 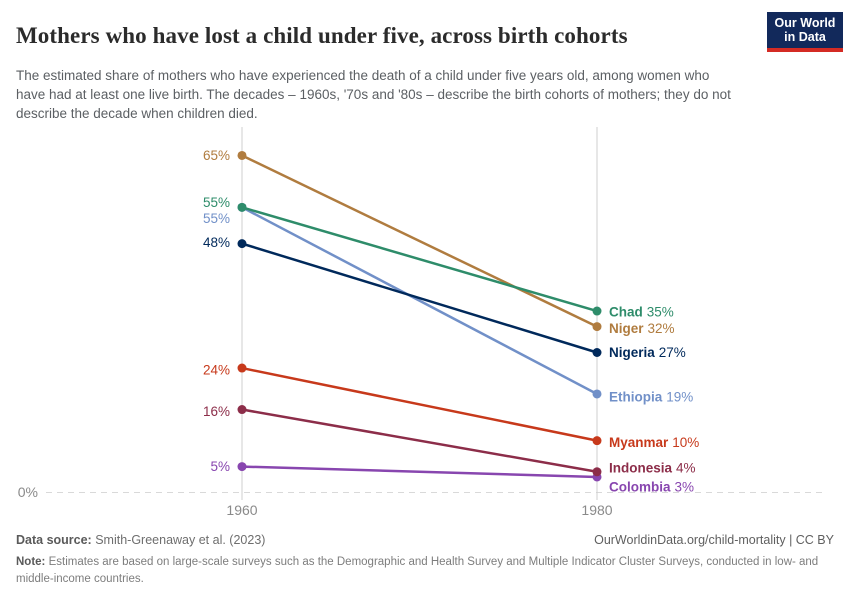 What do you see at coordinates (640, 486) in the screenshot?
I see `entity-name: Colombia` at bounding box center [640, 486].